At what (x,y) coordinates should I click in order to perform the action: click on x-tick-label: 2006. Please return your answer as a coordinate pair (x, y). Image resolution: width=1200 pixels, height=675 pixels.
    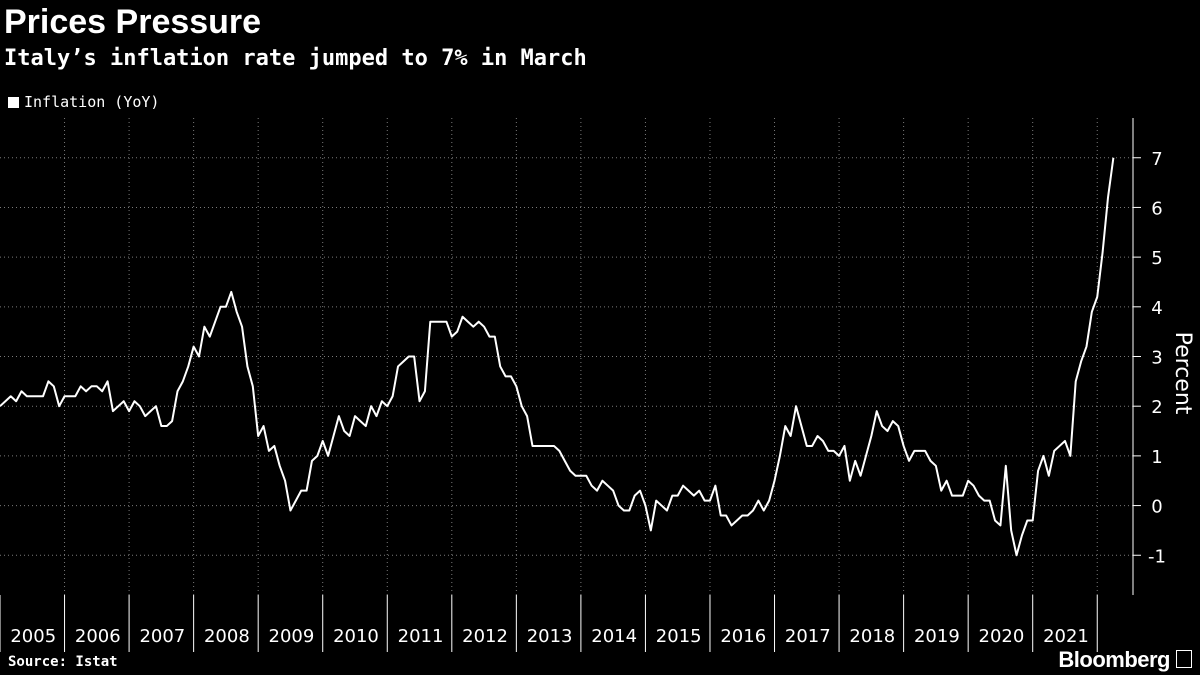
    Looking at the image, I should click on (98, 636).